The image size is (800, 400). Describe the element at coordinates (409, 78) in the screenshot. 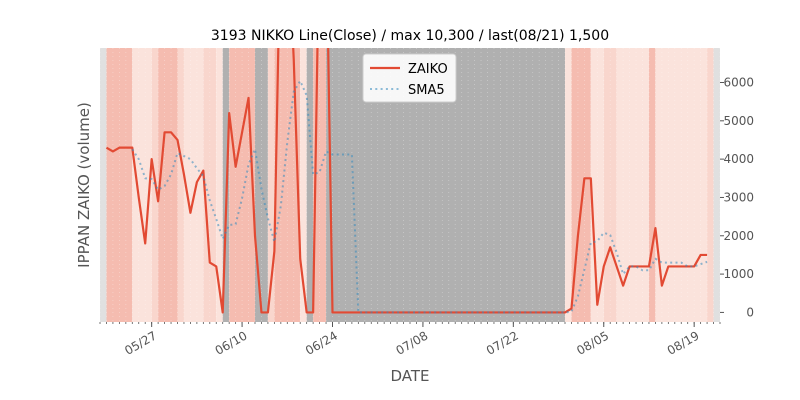

I see `legend: ZAIKO SMA5` at that location.